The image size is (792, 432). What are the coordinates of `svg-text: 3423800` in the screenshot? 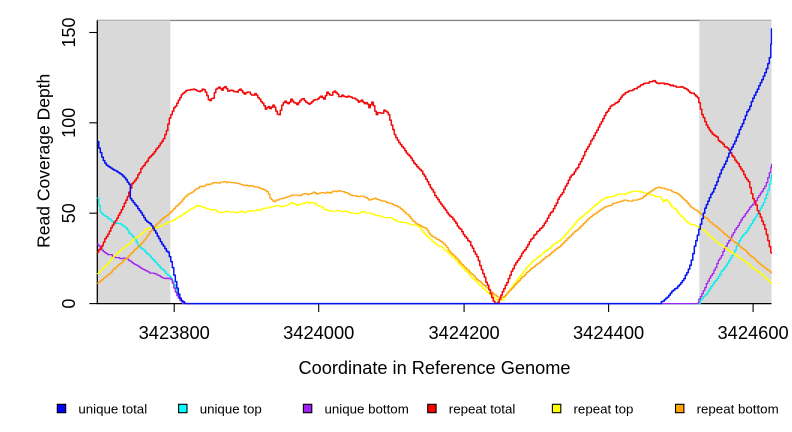 It's located at (174, 332).